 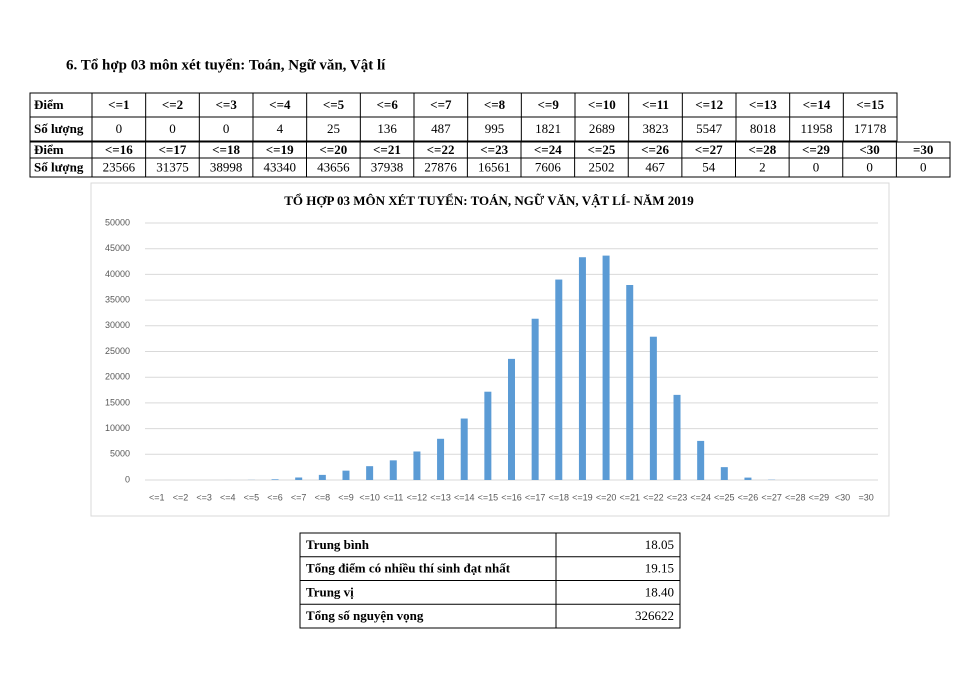 I want to click on y-tick-label: 20000, so click(x=117, y=377).